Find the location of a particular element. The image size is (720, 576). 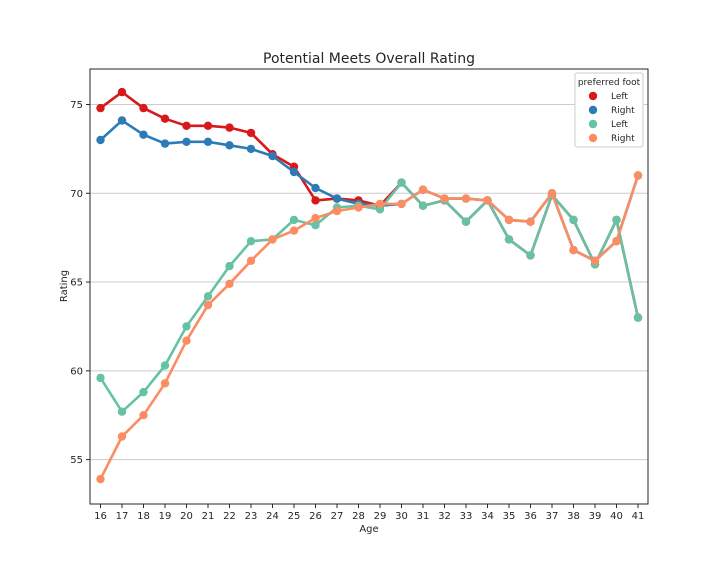

x-tick-label: 26 is located at coordinates (315, 516).